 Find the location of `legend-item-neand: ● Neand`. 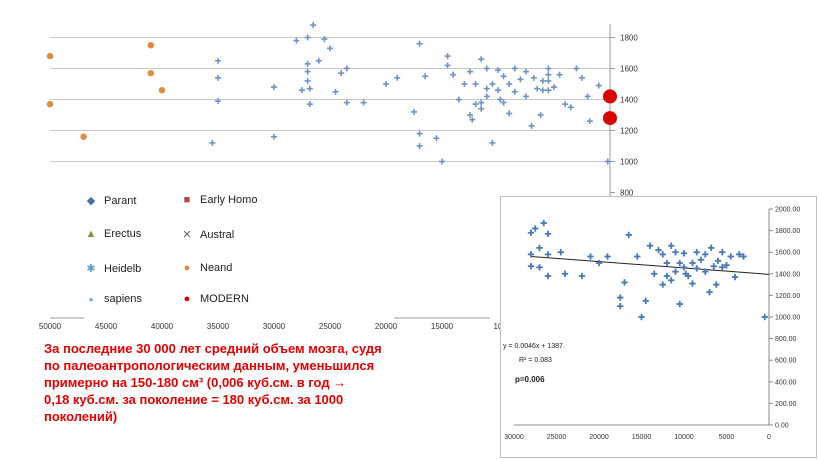

legend-item-neand: ● Neand is located at coordinates (206, 268).